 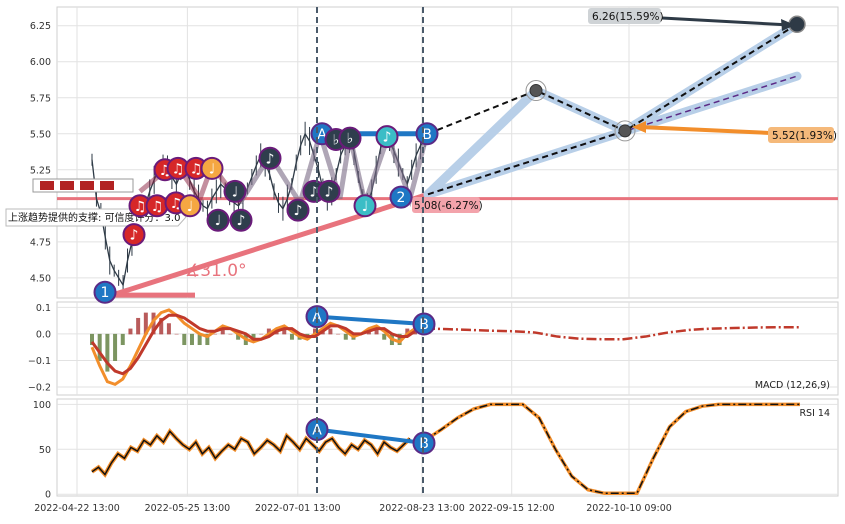 What do you see at coordinates (612, 79) in the screenshot?
I see `projection-path` at bounding box center [612, 79].